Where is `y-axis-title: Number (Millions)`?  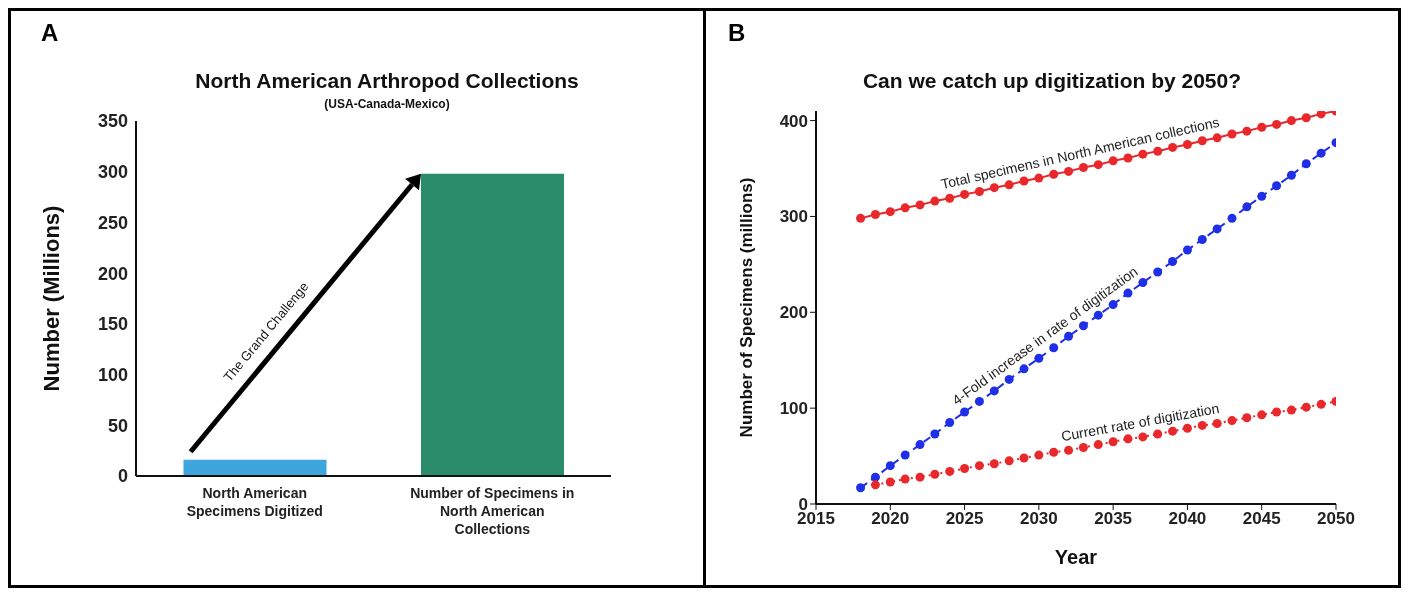 y-axis-title: Number (Millions) is located at coordinates (51, 298).